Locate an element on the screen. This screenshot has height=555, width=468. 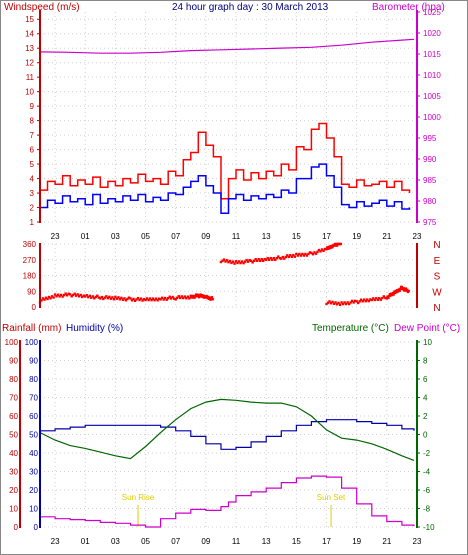
windspeed-tick-label: 7 is located at coordinates (32, 135).